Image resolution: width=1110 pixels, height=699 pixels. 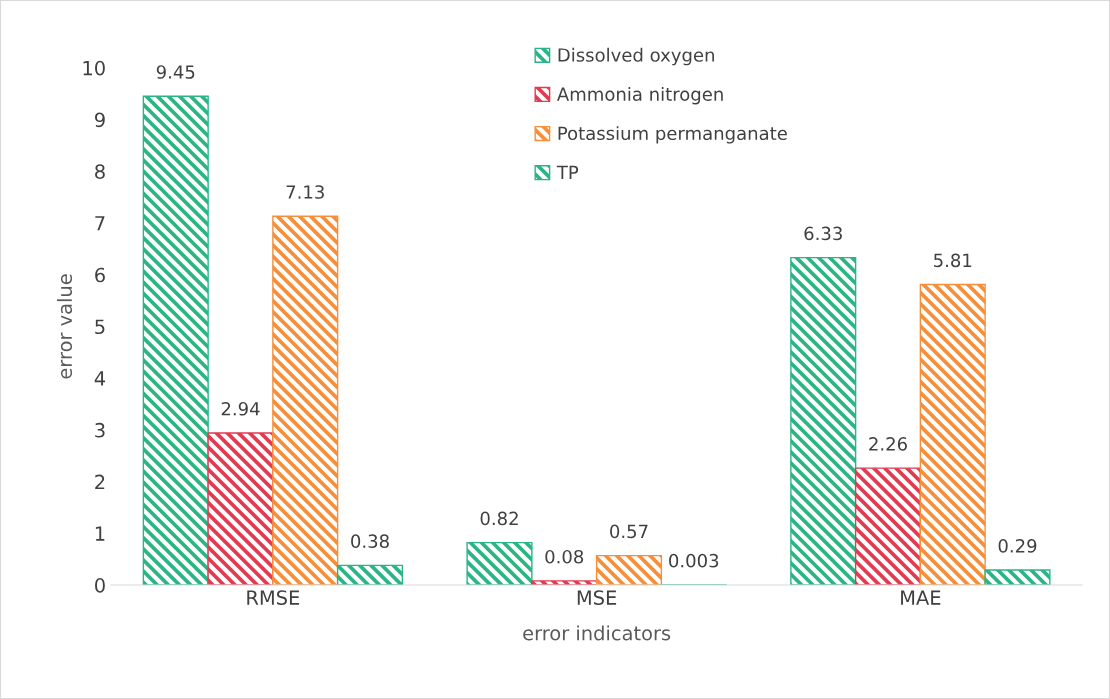 I want to click on y-tick-label: 2, so click(x=100, y=481).